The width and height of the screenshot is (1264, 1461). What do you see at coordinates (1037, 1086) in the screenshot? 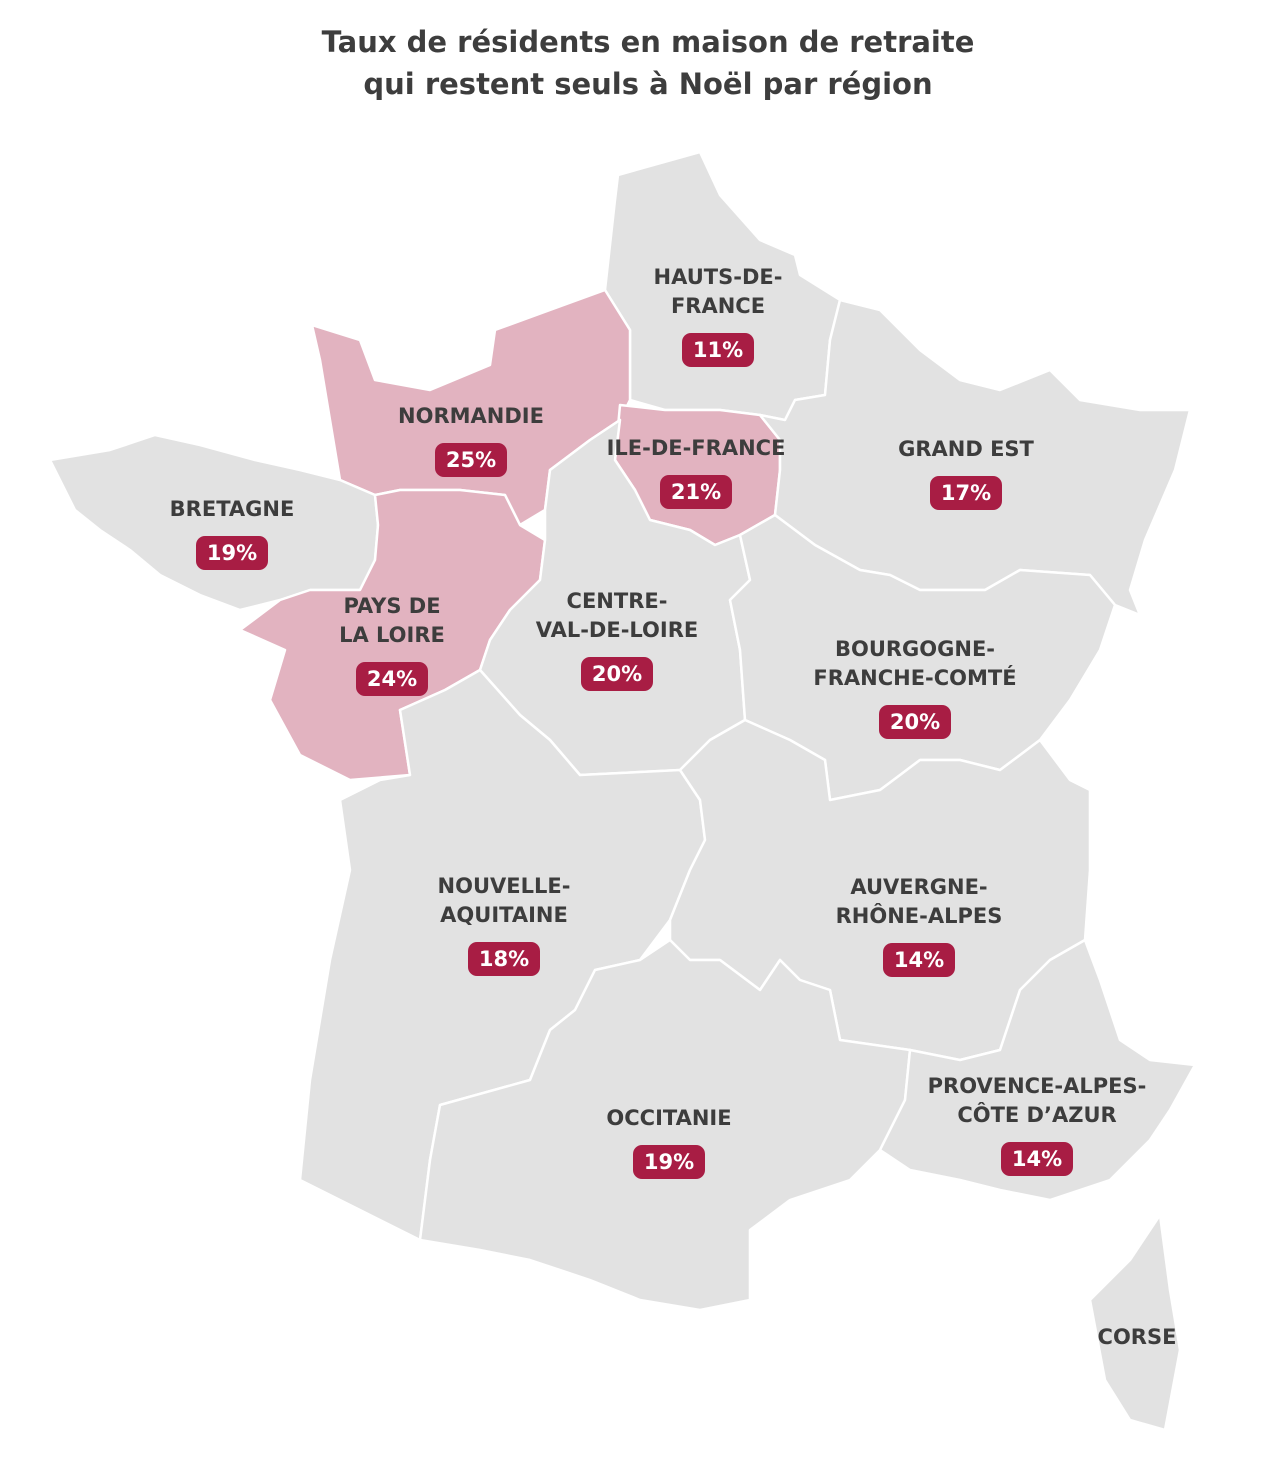
I see `region-name: PROVENCE-ALPES-` at bounding box center [1037, 1086].